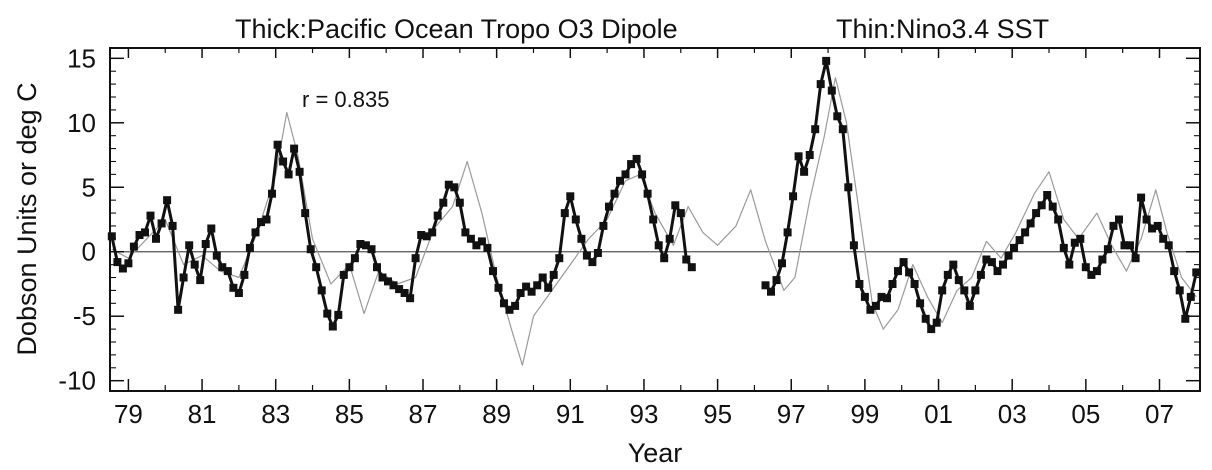 Image resolution: width=1212 pixels, height=470 pixels. I want to click on x-tick-label: 07, so click(1159, 414).